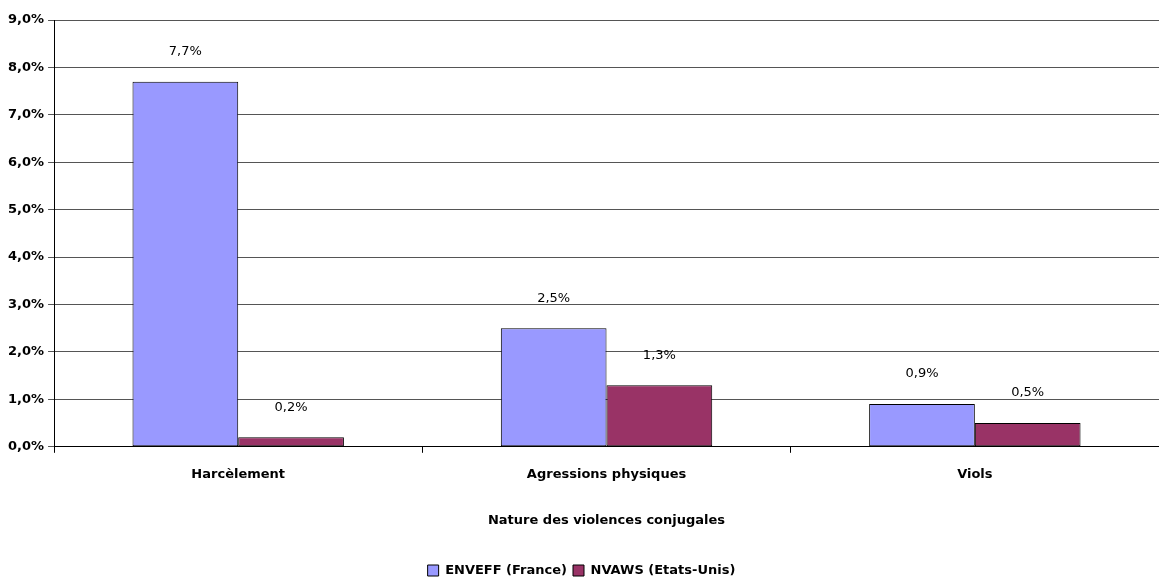 The width and height of the screenshot is (1159, 587). What do you see at coordinates (26, 398) in the screenshot?
I see `y-tick-label: 1,0%` at bounding box center [26, 398].